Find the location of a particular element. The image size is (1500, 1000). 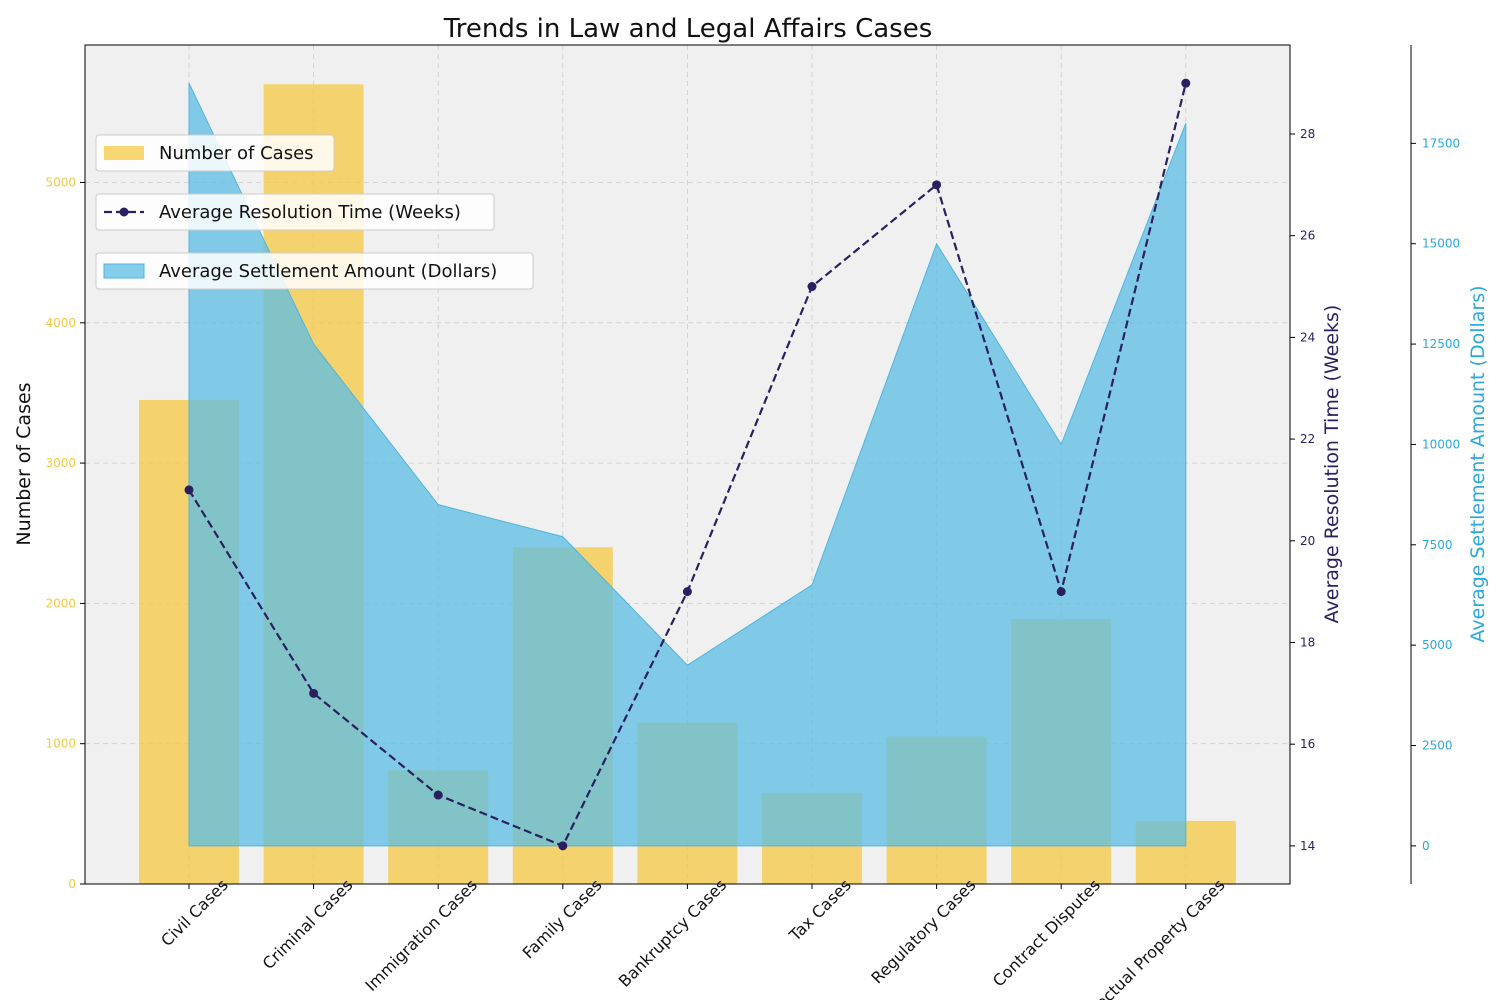

y-right1-tick-label: 14 is located at coordinates (1307, 846).